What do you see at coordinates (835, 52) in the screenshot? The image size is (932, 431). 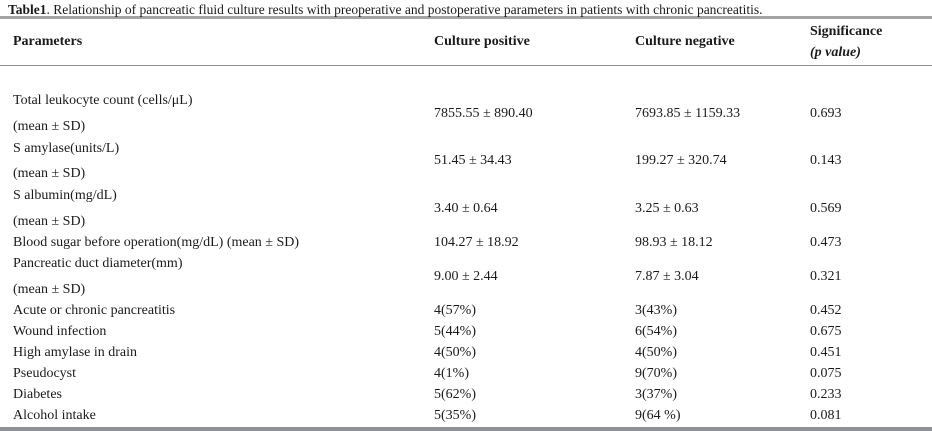 I see `p-value-label: (p value)` at bounding box center [835, 52].